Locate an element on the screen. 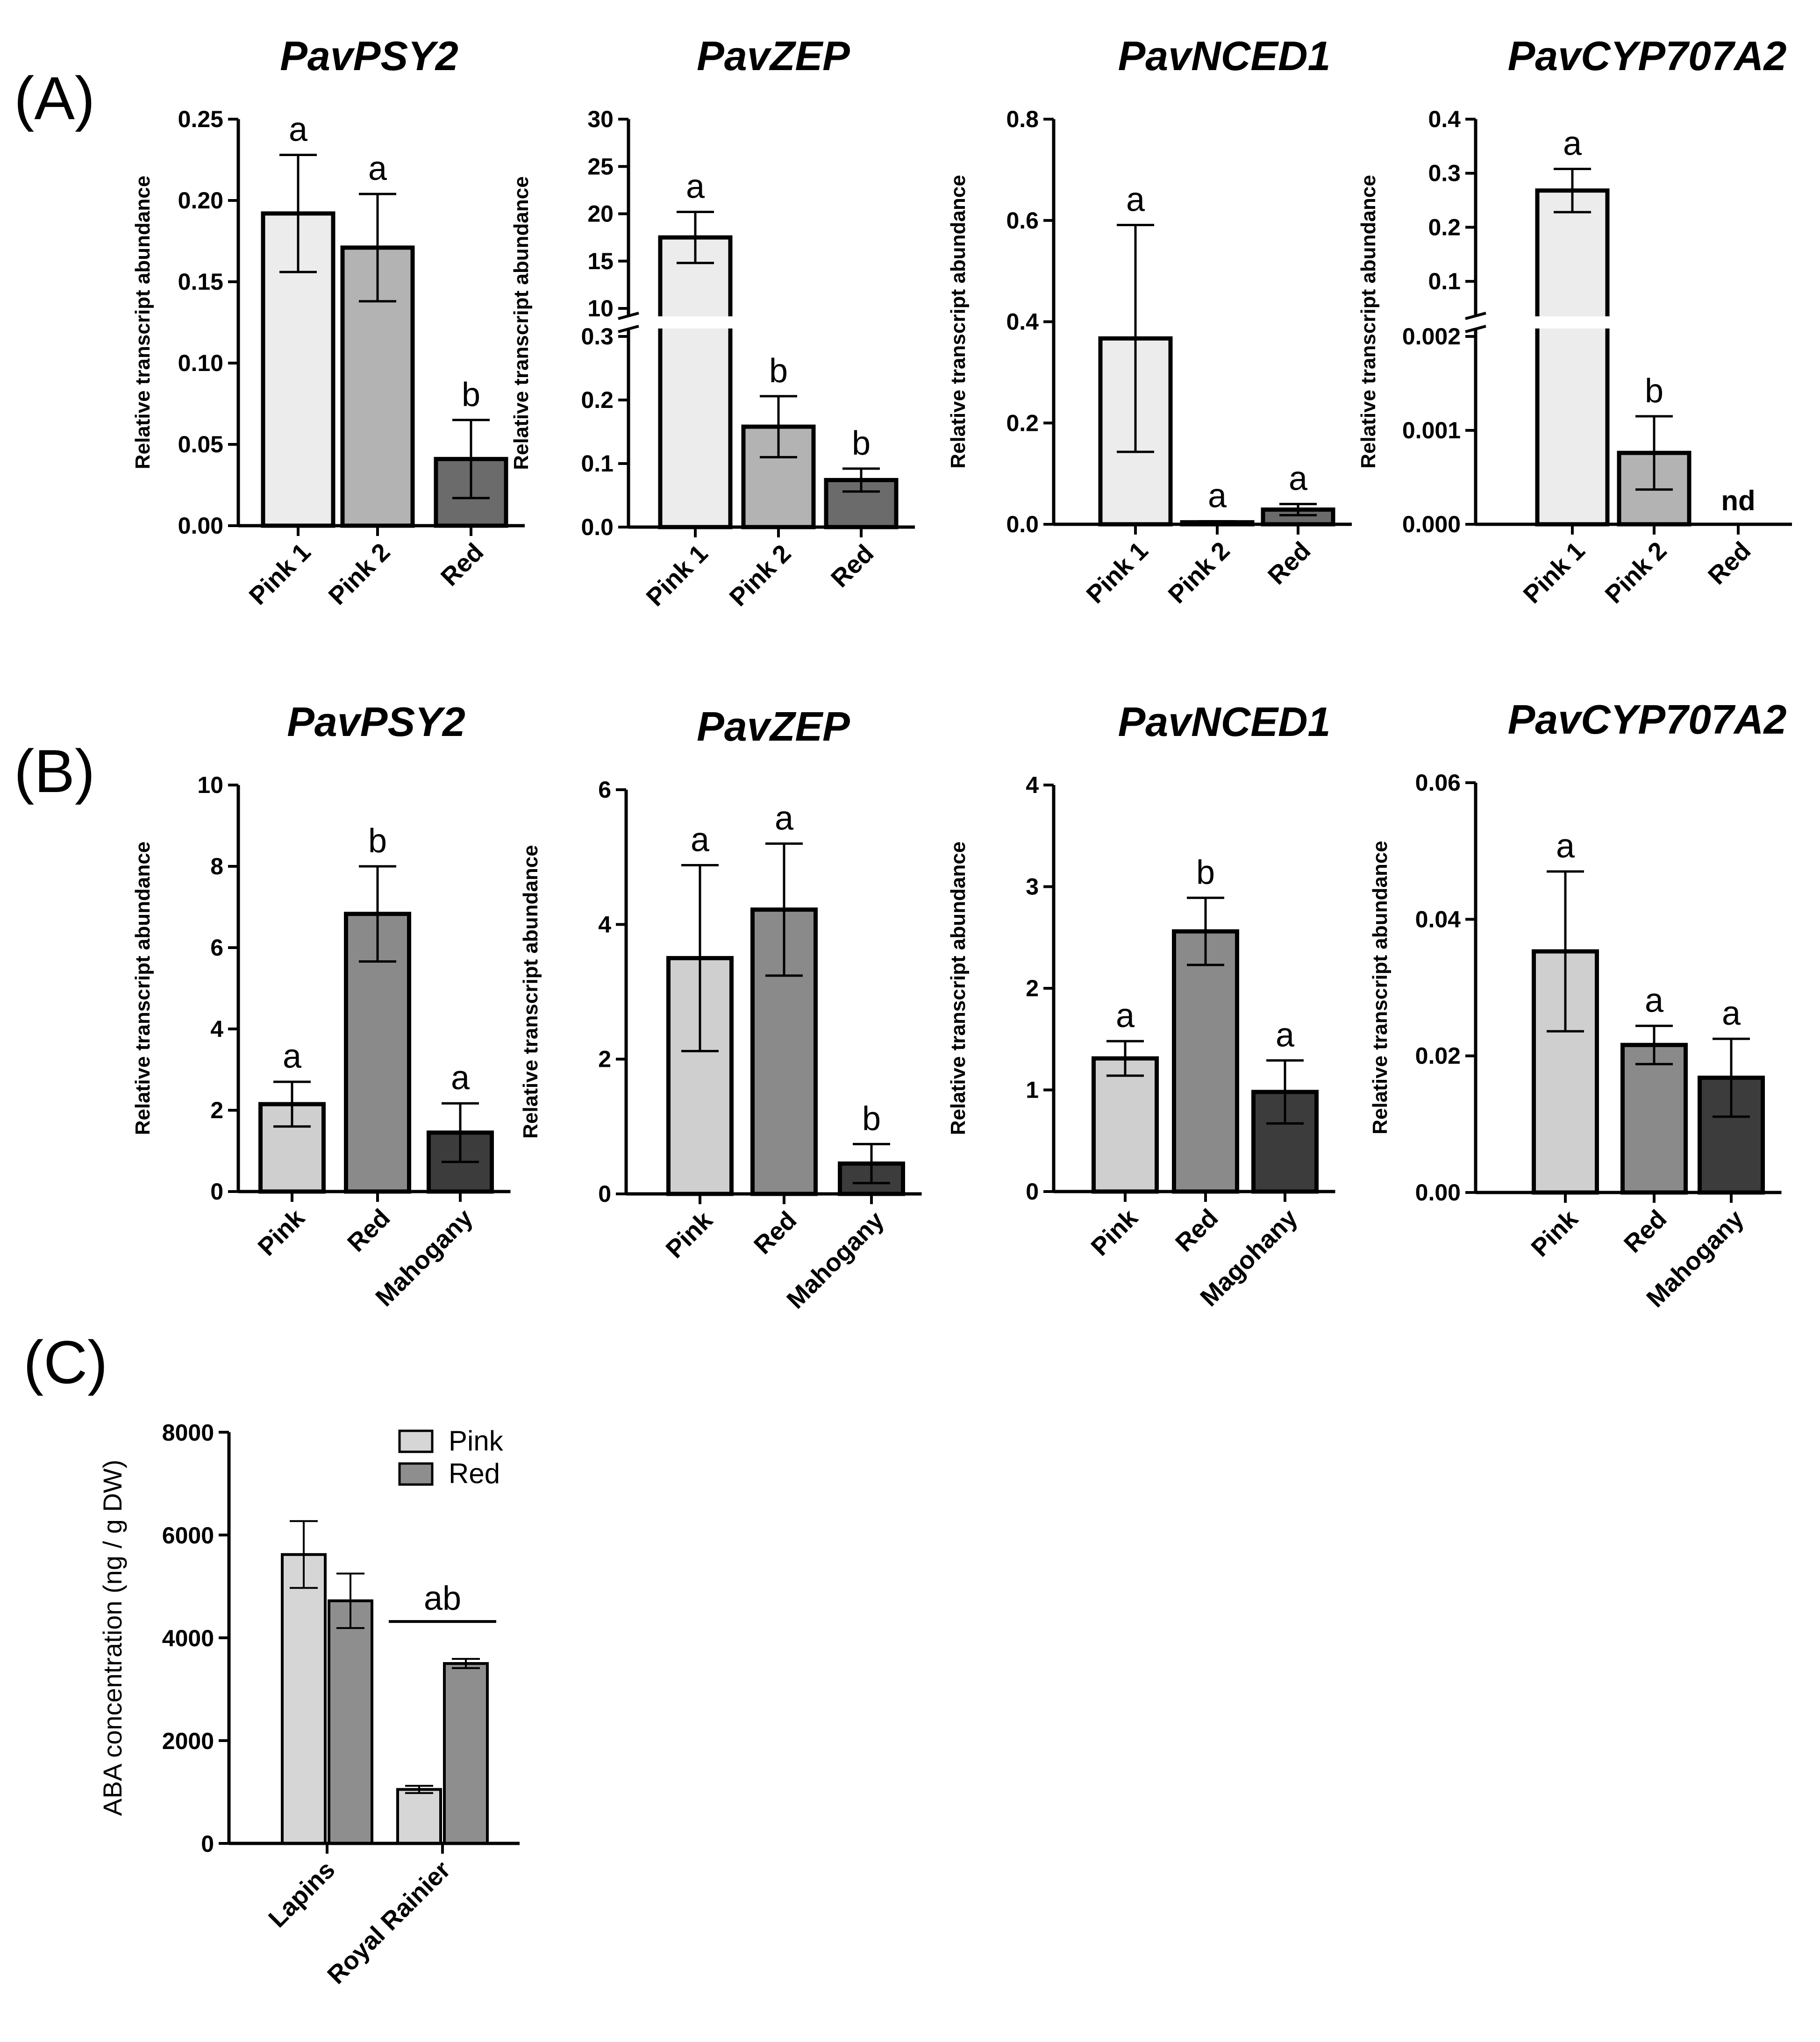 The width and height of the screenshot is (1820, 2042). b4-y-tick-label-3: 0.06 is located at coordinates (1438, 783).